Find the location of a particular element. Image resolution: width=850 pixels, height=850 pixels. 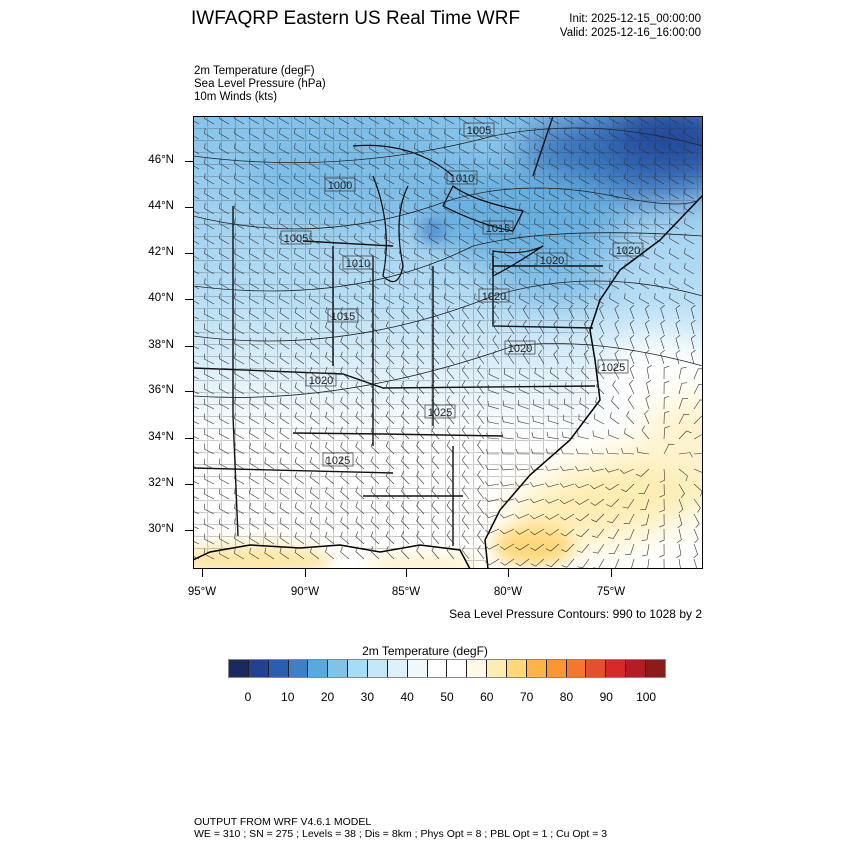

lon-tick-mark is located at coordinates (202, 573).